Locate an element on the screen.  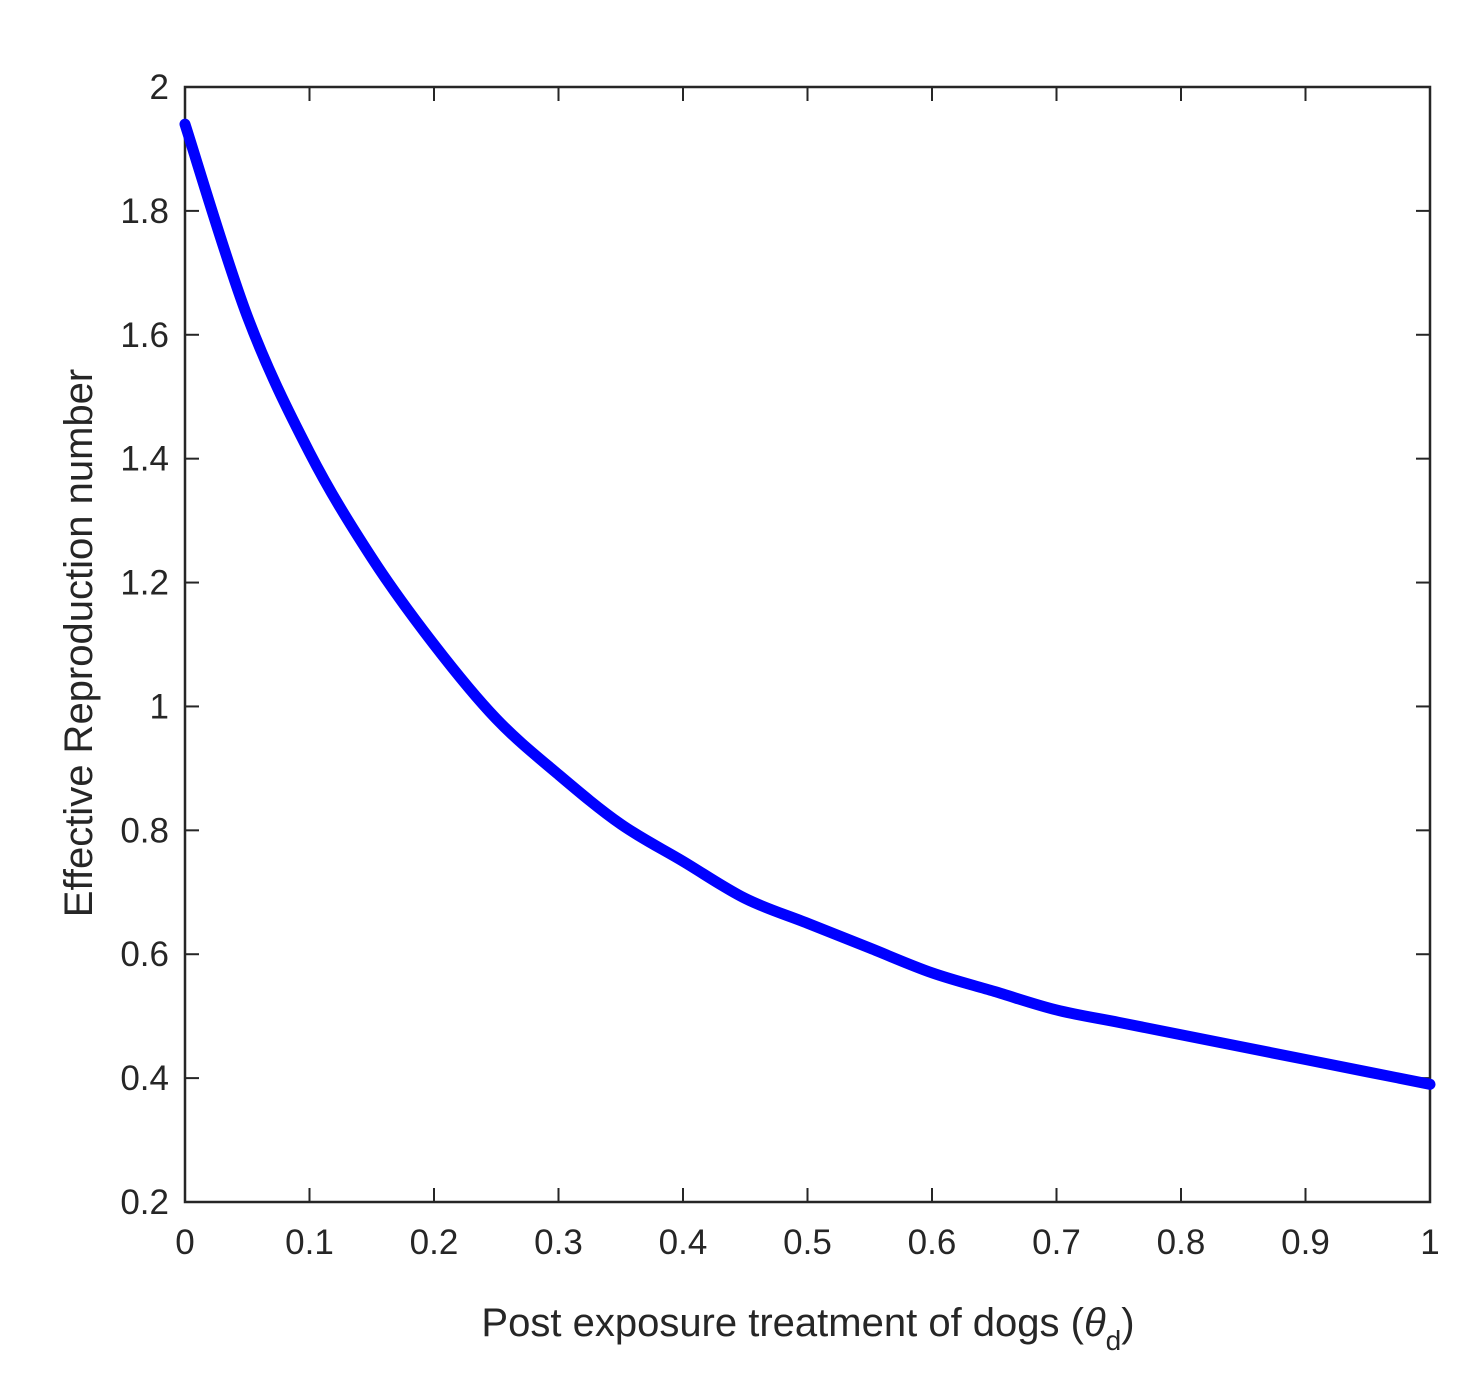
y-tick-label: 0.6 is located at coordinates (144, 954).